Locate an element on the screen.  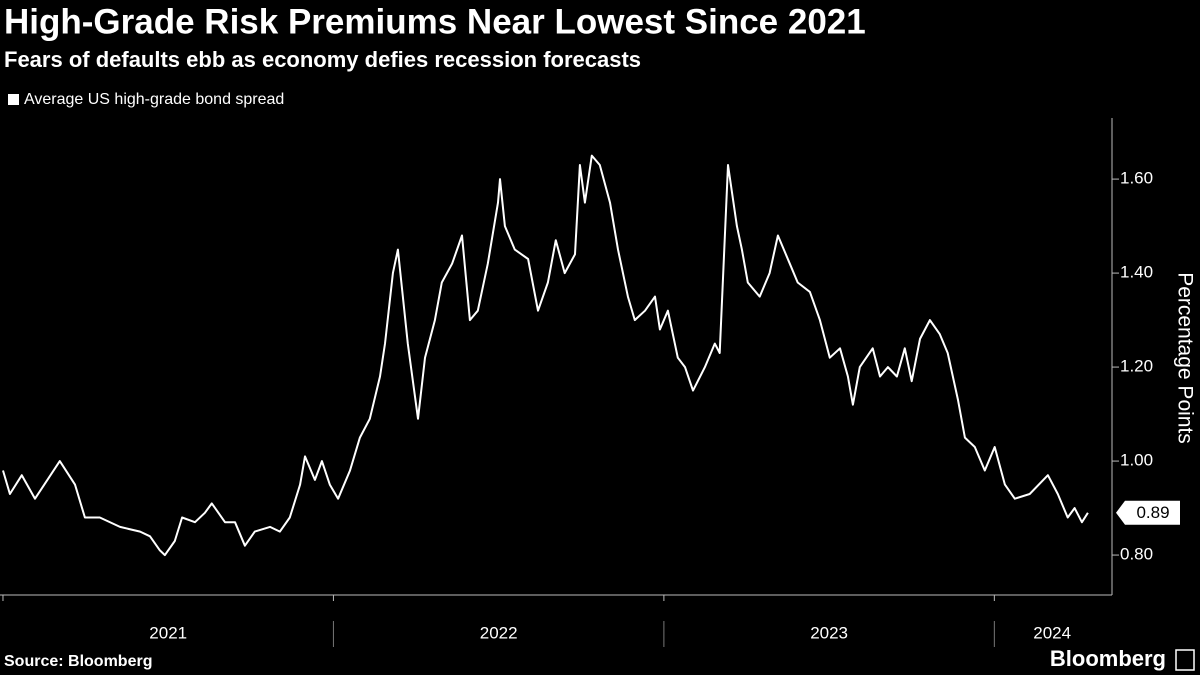
y-axis-label: Percentage Points is located at coordinates (1184, 358).